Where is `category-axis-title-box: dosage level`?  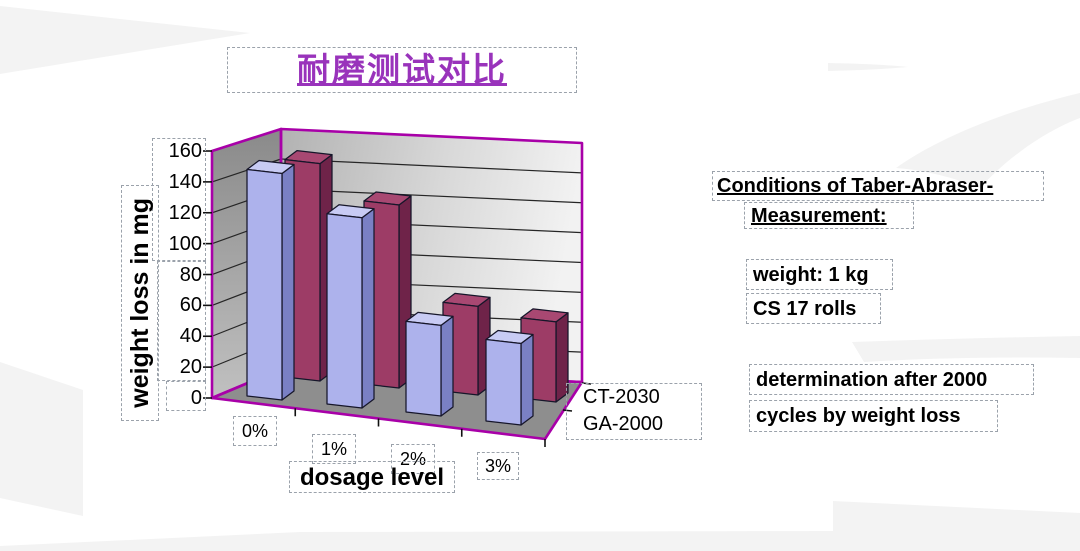
category-axis-title-box: dosage level is located at coordinates (372, 477).